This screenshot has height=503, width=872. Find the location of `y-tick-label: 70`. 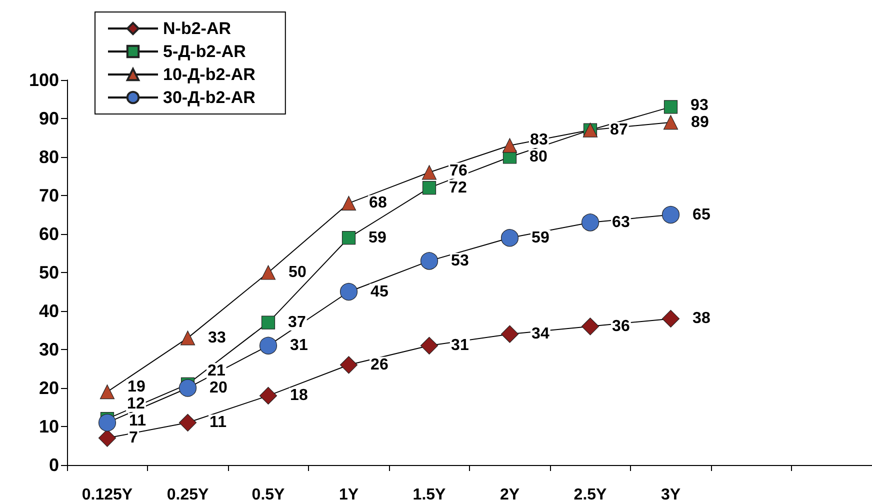

y-tick-label: 70 is located at coordinates (48, 196).